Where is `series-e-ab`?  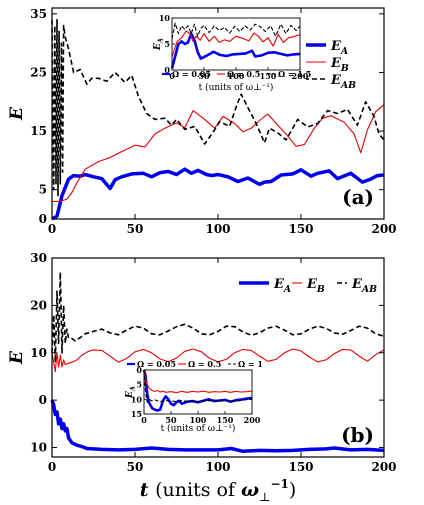 series-e-ab is located at coordinates (218, 317).